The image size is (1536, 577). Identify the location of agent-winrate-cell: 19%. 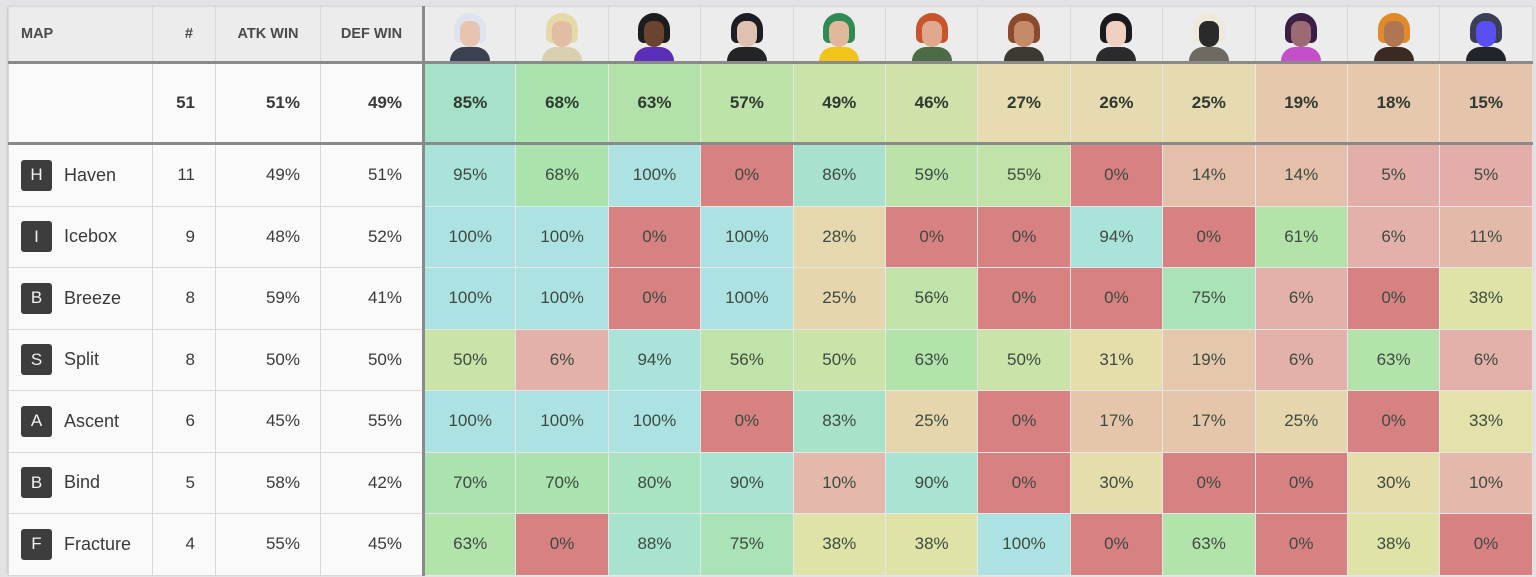
(1209, 359).